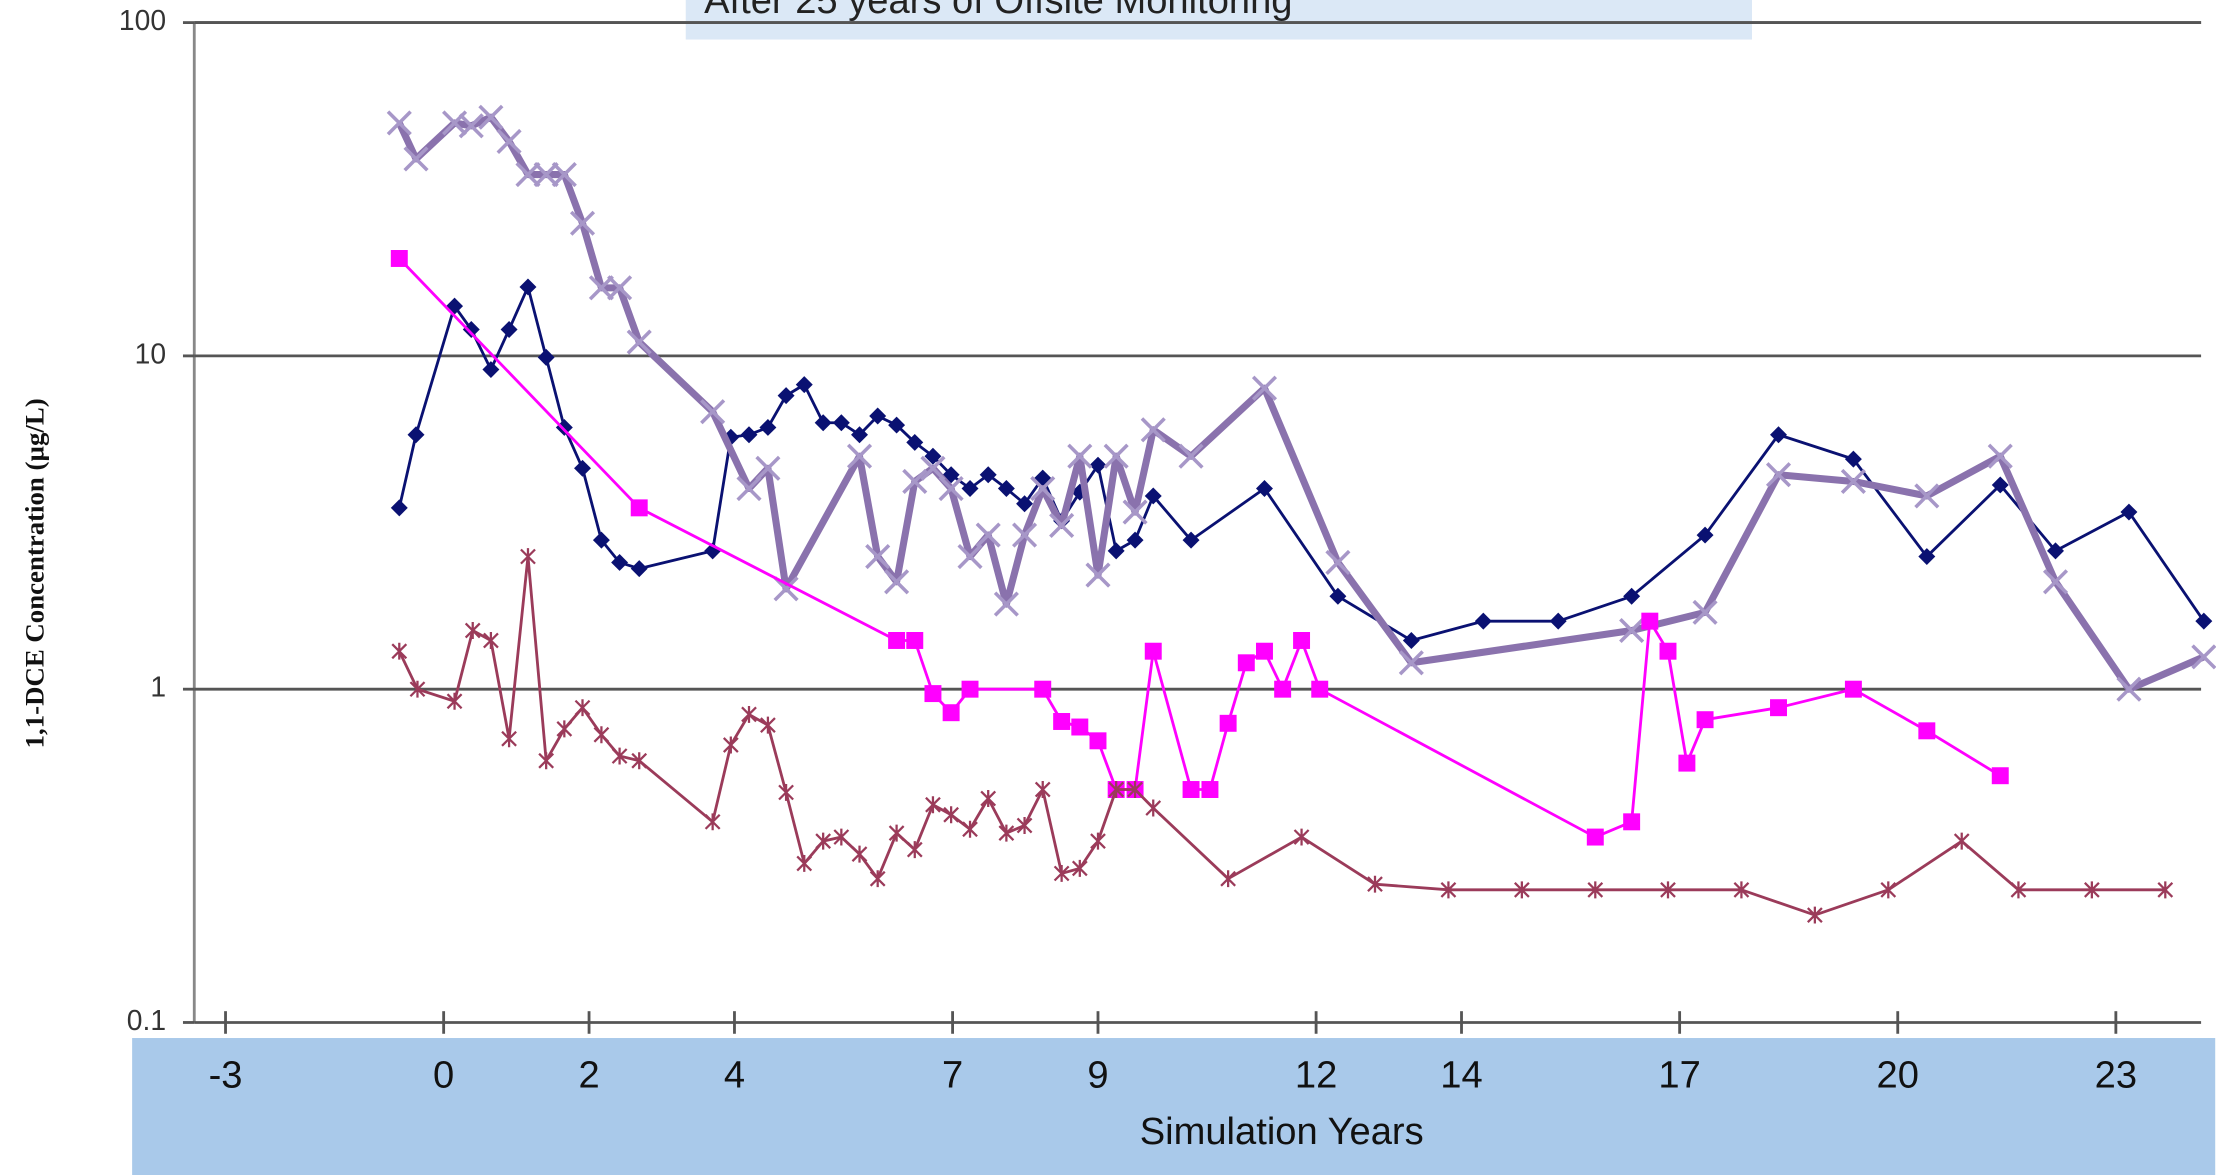 The height and width of the screenshot is (1175, 2216). I want to click on x-tick-label: 7, so click(952, 1075).